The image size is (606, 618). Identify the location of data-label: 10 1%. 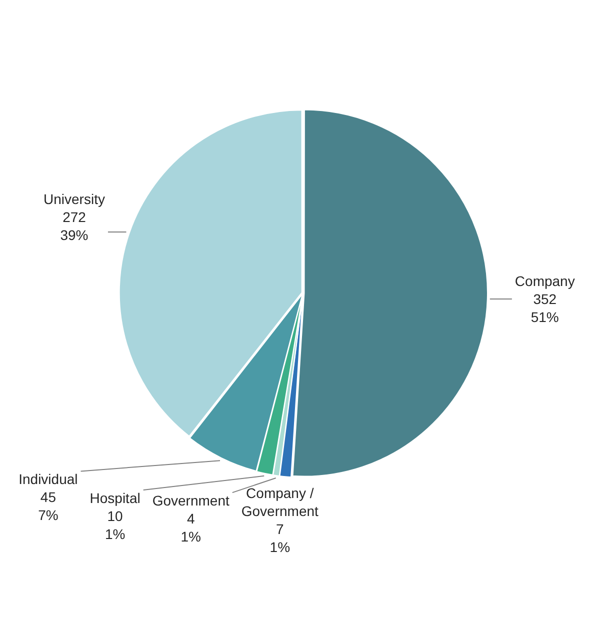
(115, 525).